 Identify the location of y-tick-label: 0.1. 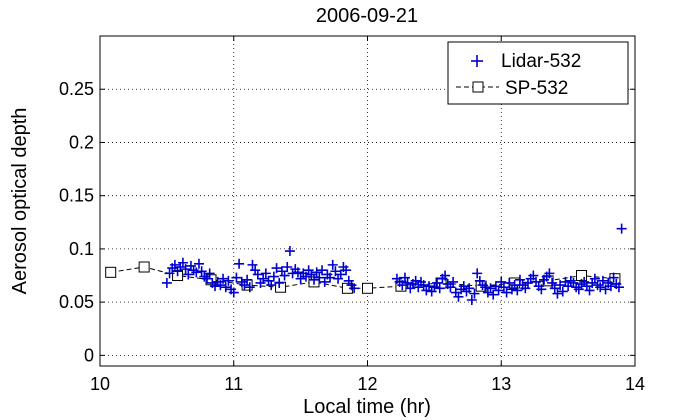
(81, 249).